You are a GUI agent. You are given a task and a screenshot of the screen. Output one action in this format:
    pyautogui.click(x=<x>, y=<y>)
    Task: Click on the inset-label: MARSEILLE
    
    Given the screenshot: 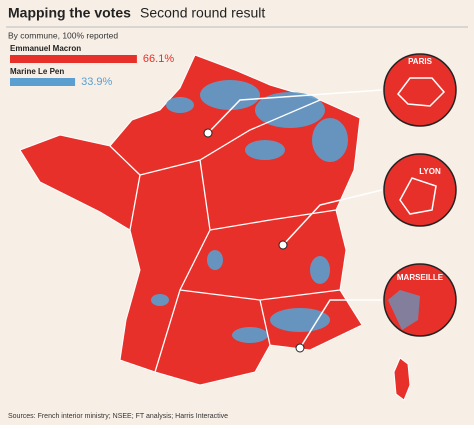 What is the action you would take?
    pyautogui.click(x=420, y=277)
    